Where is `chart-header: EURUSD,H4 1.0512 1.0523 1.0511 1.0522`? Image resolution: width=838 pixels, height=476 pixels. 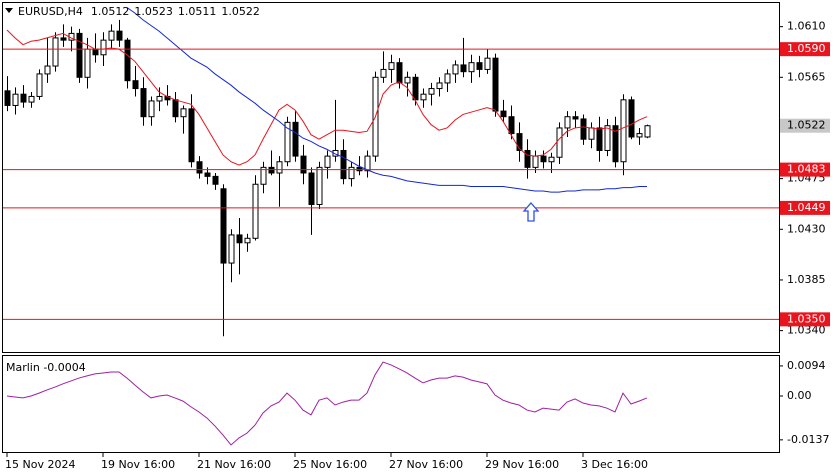 chart-header: EURUSD,H4 1.0512 1.0523 1.0511 1.0522 is located at coordinates (139, 11).